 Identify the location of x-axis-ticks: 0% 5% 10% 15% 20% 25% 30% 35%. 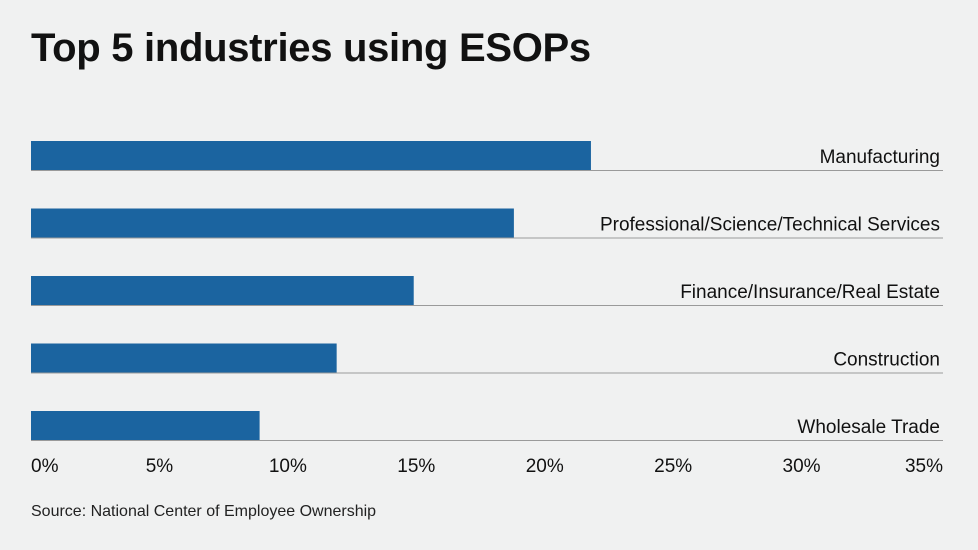
(487, 466).